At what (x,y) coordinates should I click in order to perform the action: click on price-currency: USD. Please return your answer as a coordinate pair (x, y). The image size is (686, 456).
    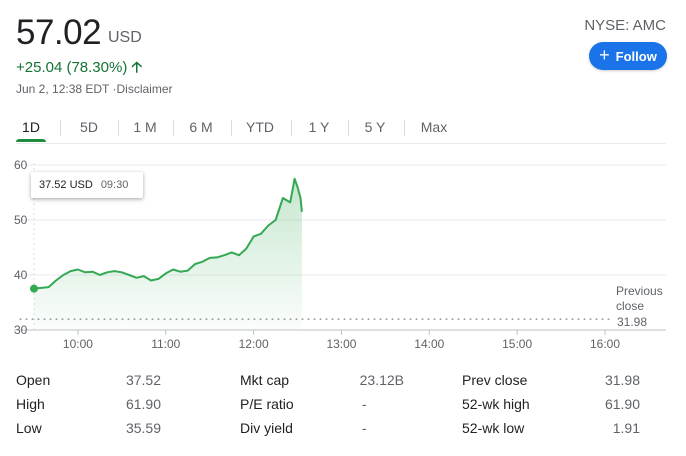
    Looking at the image, I should click on (125, 37).